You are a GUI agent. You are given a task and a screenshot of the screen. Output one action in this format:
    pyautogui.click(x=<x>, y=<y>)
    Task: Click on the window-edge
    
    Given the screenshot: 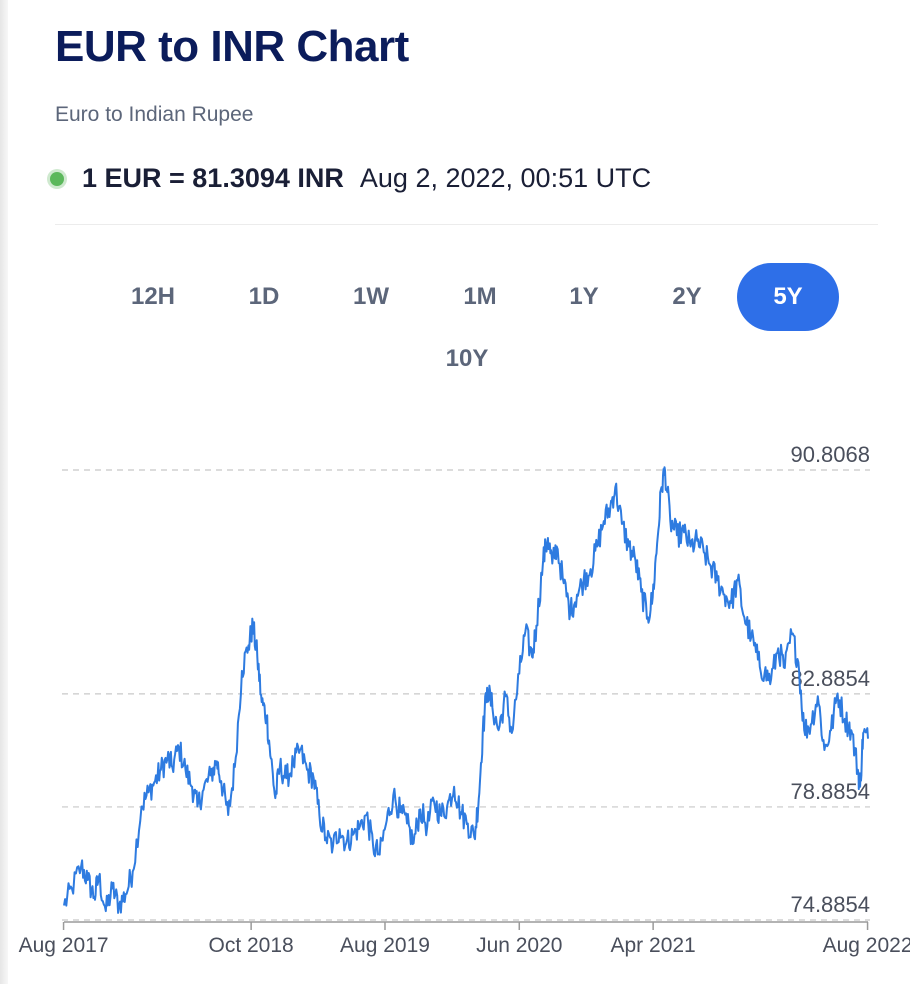 What is the action you would take?
    pyautogui.click(x=4, y=492)
    